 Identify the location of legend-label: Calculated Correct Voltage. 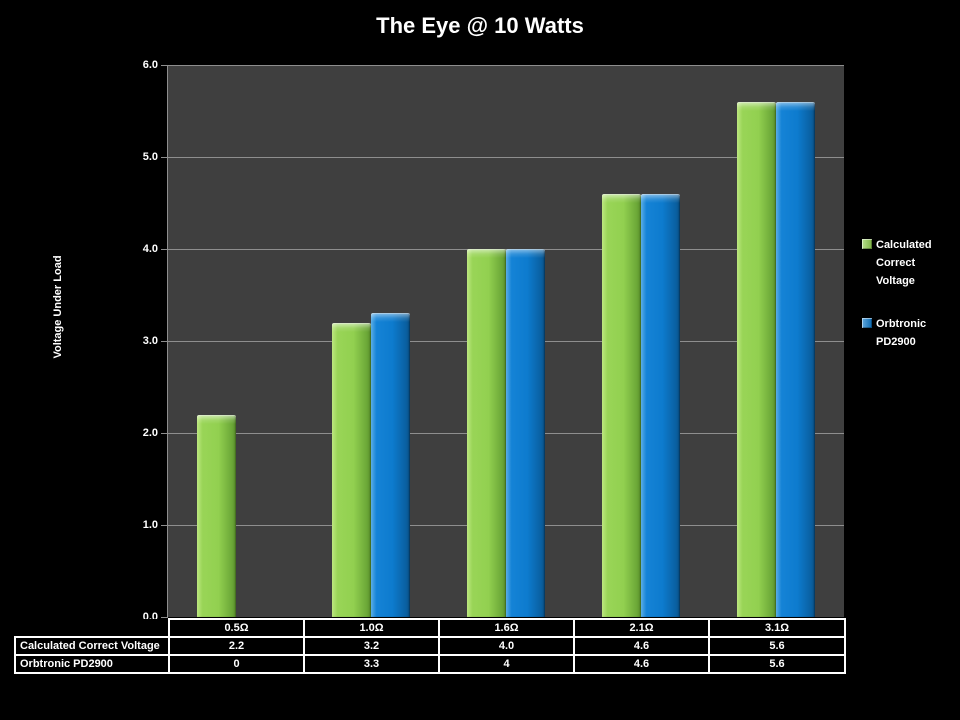
(904, 263).